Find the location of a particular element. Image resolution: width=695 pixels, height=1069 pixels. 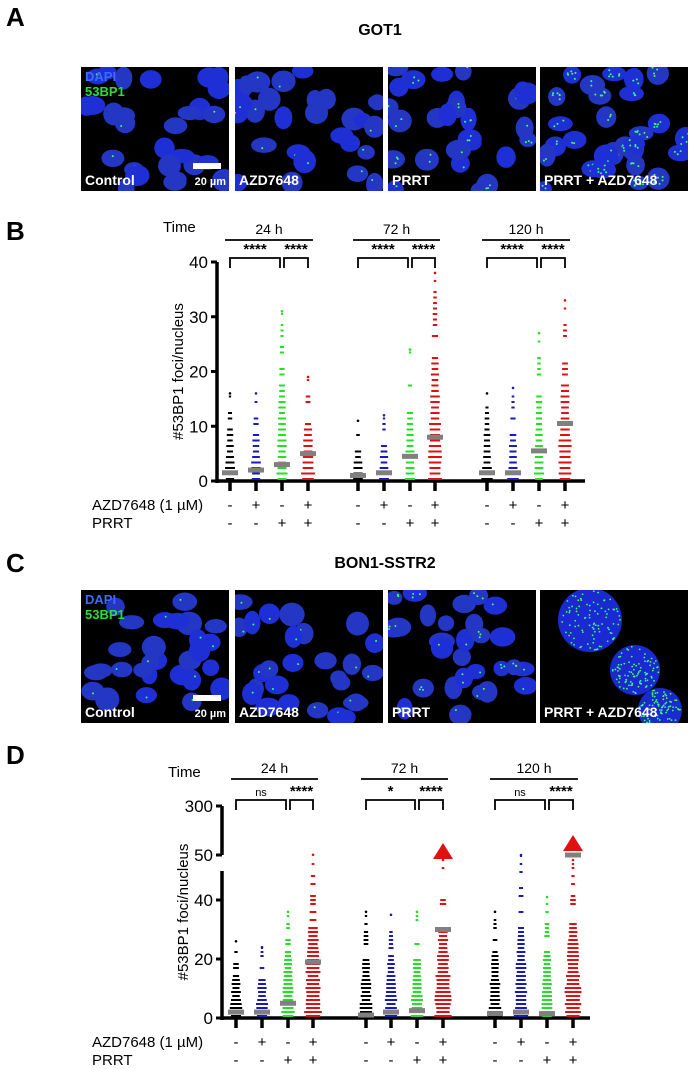

svg-text: 300 is located at coordinates (199, 806).